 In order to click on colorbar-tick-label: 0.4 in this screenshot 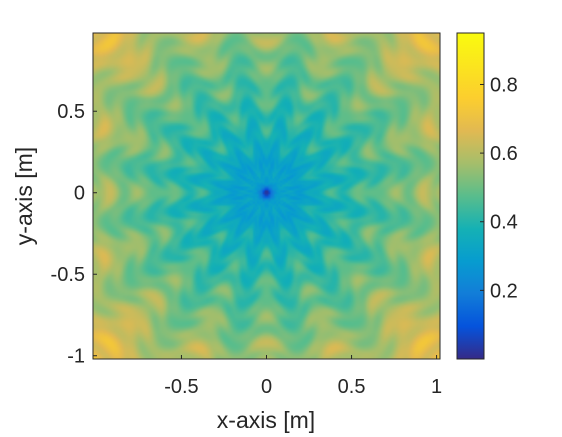, I will do `click(504, 223)`.